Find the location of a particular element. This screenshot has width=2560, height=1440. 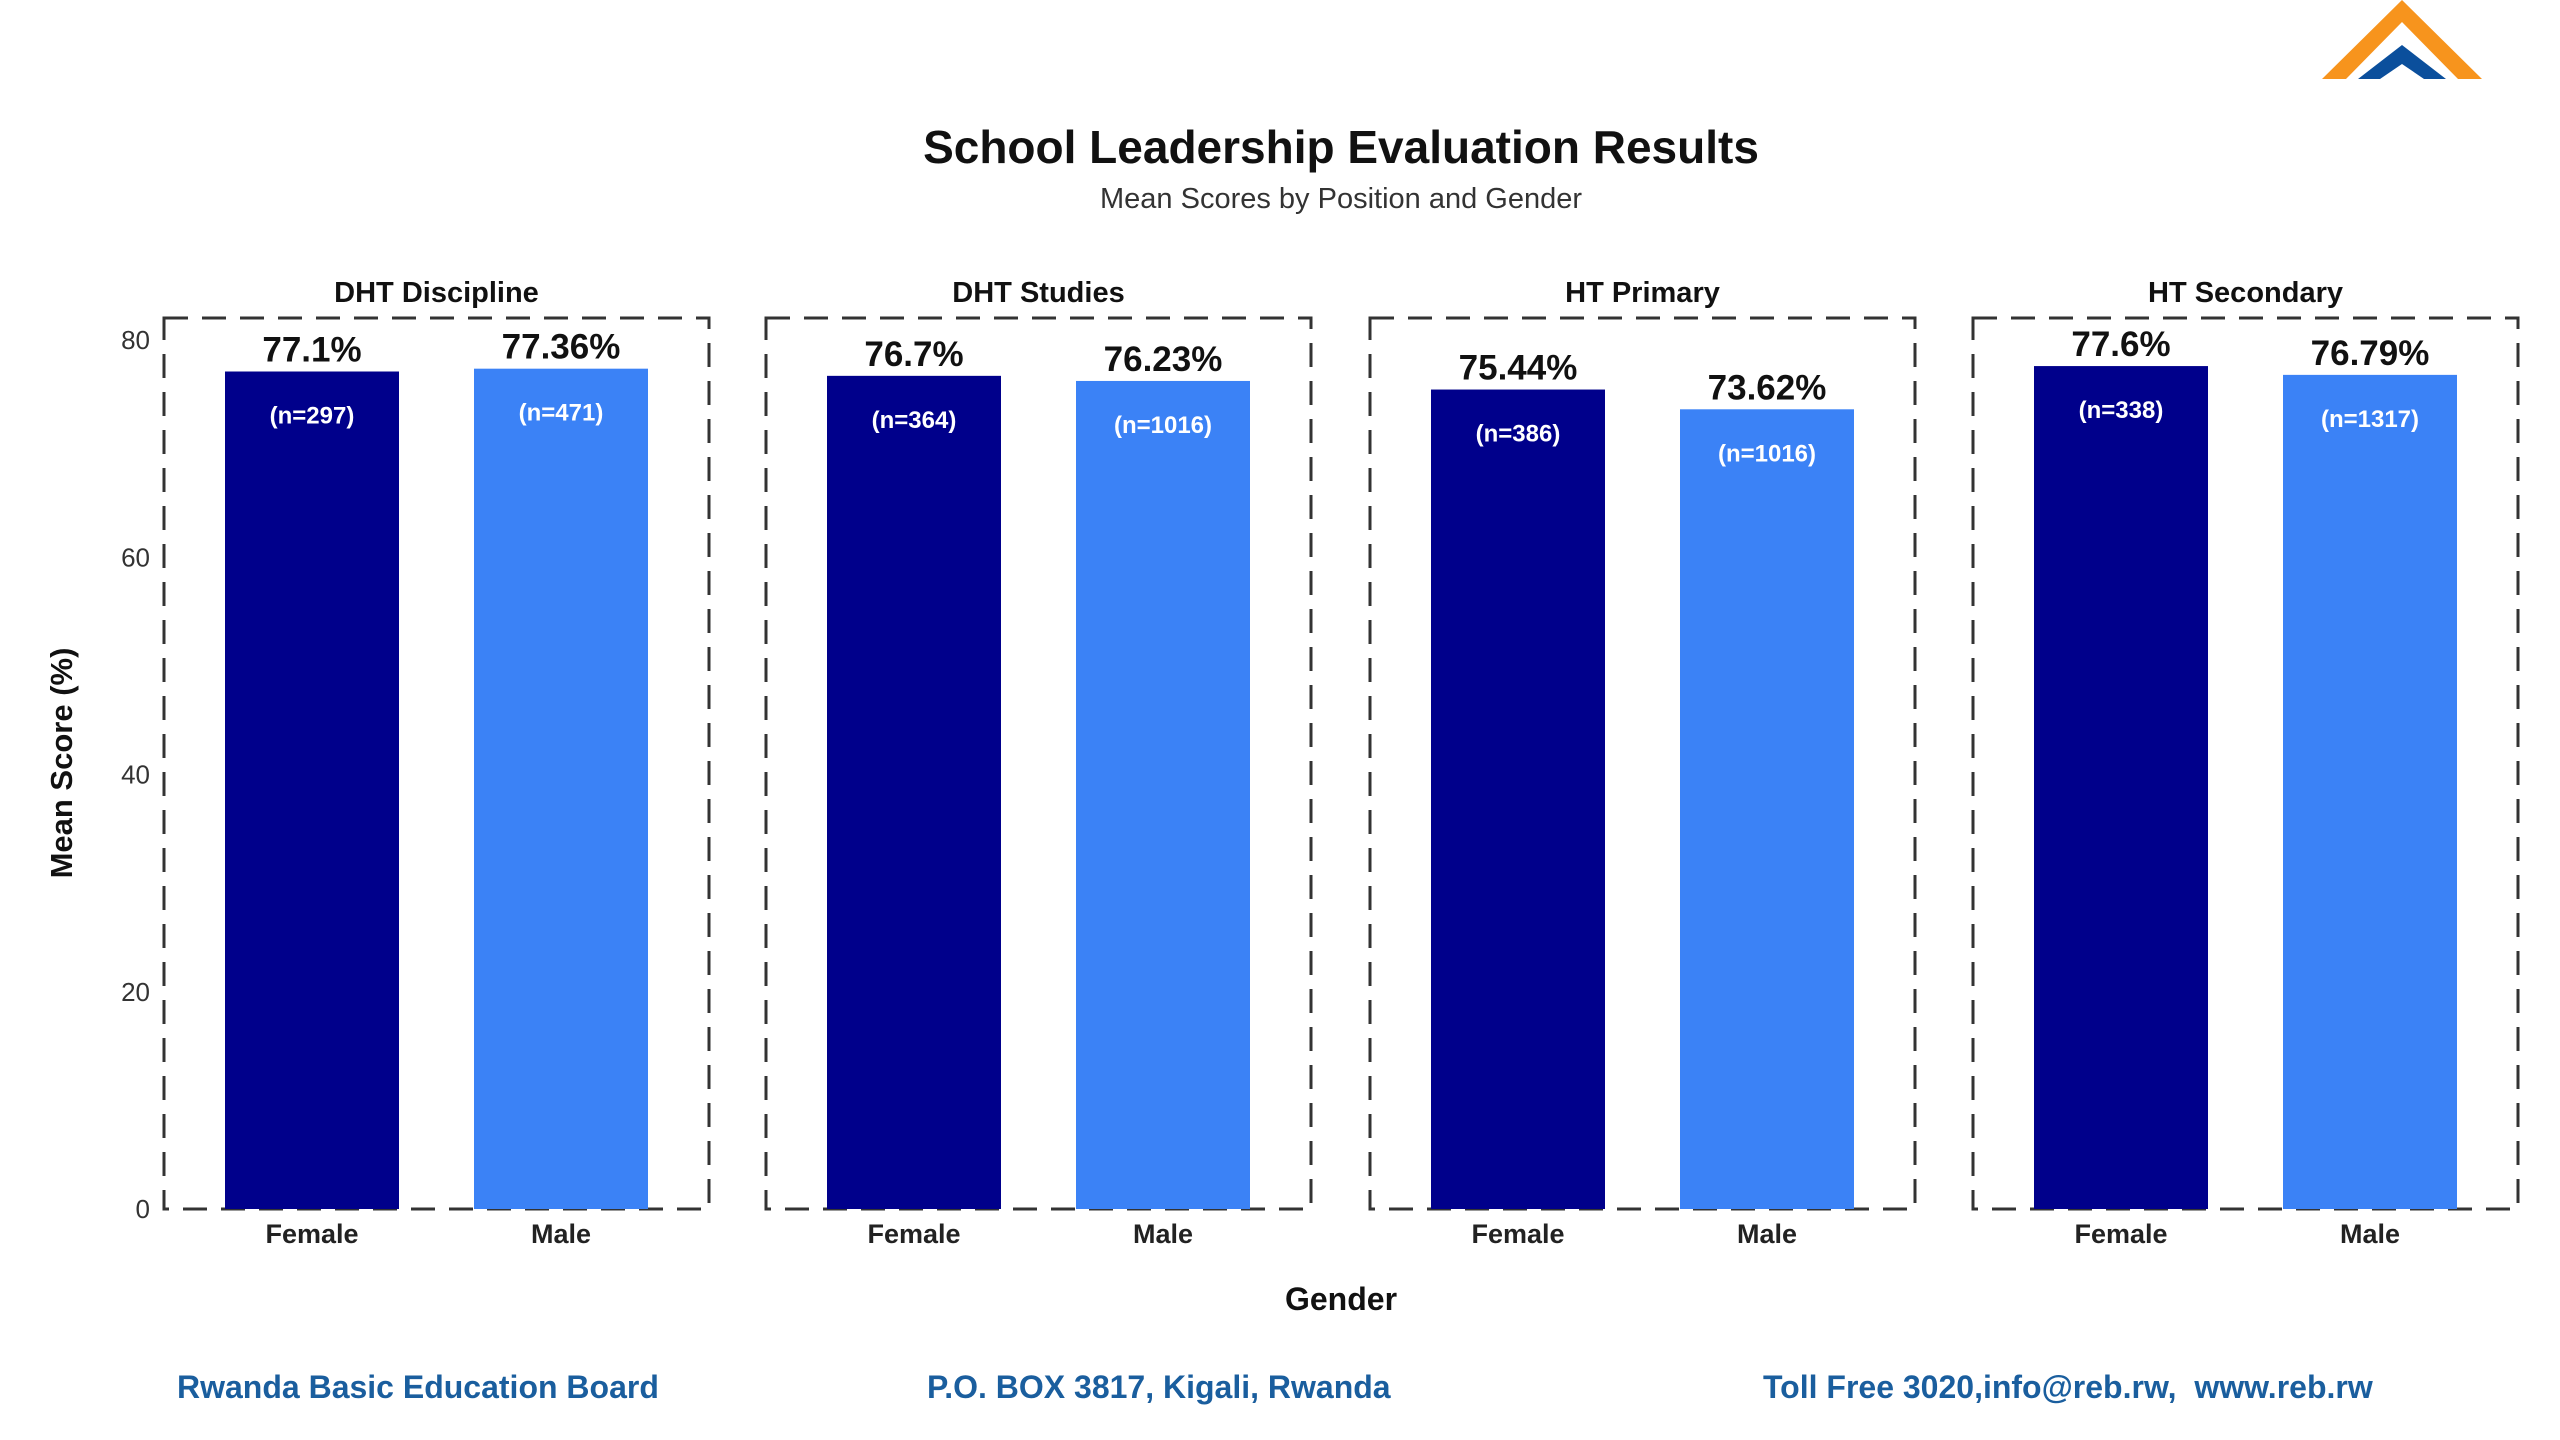

panel-label: DHT Studies is located at coordinates (1038, 293).